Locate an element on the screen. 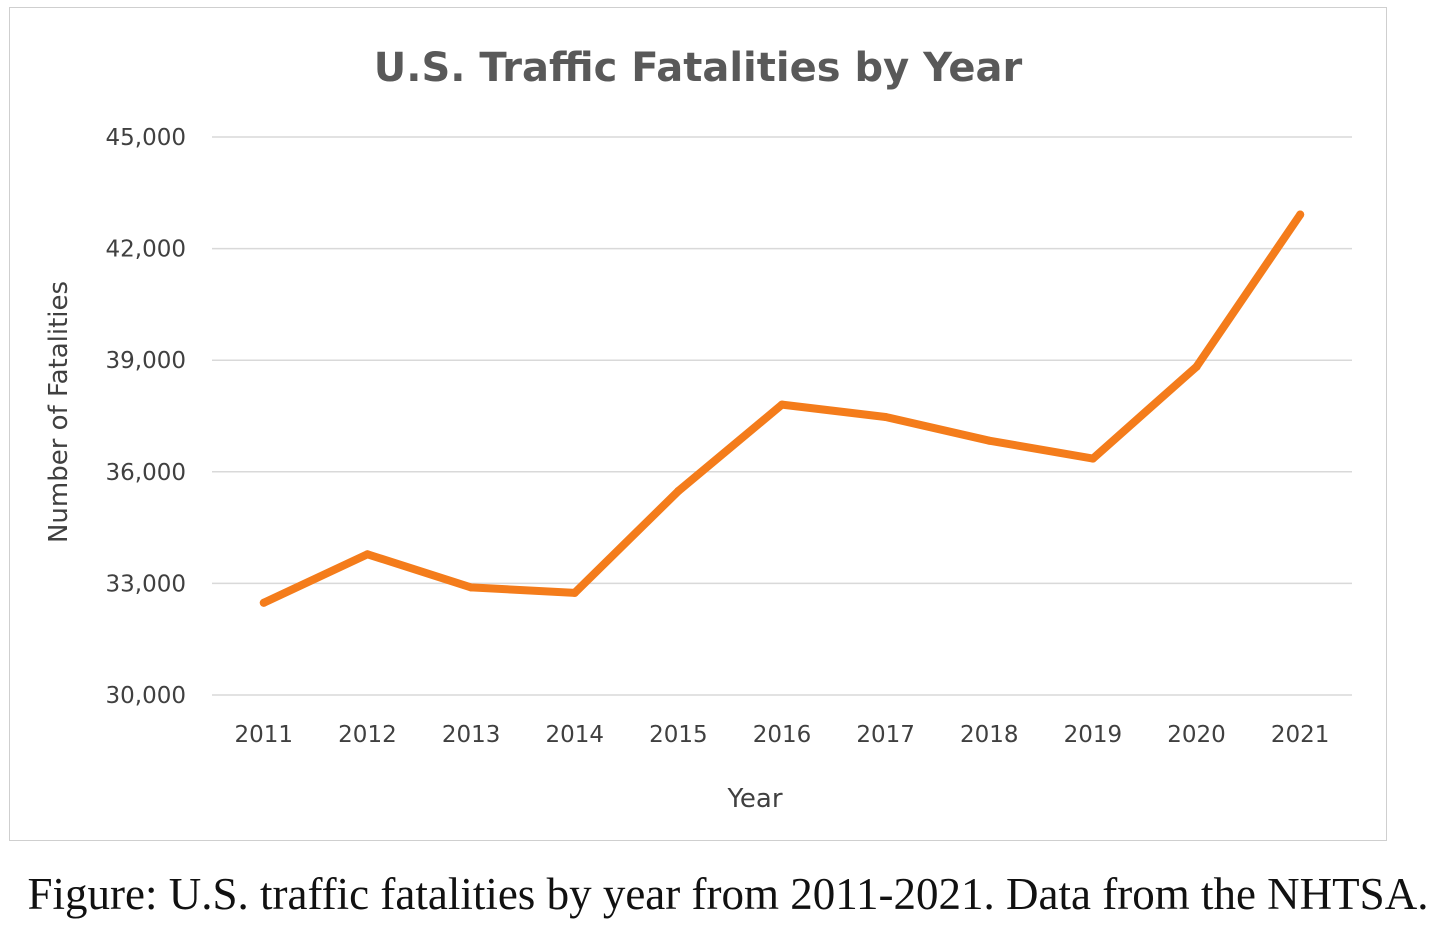 The image size is (1456, 938). data-point-2019 is located at coordinates (1092, 458).